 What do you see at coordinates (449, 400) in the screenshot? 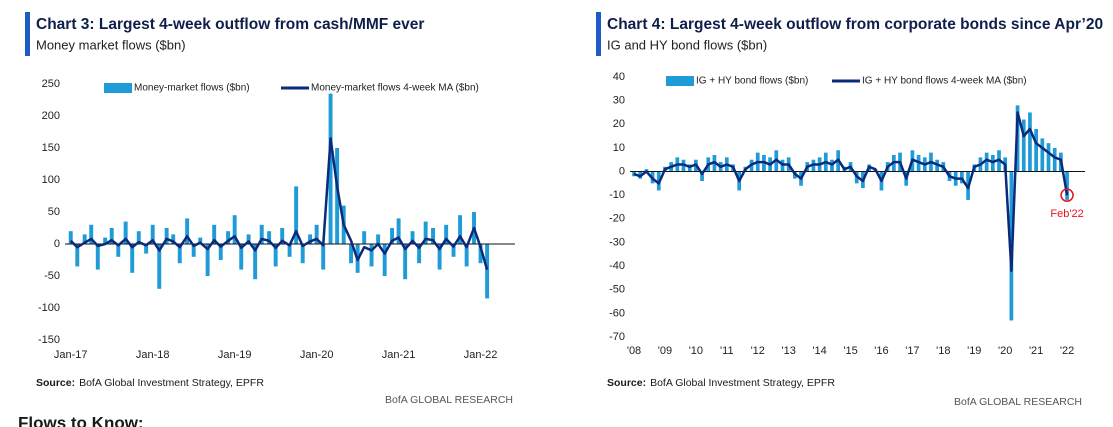
I see `brand: BofA GLOBAL RESEARCH` at bounding box center [449, 400].